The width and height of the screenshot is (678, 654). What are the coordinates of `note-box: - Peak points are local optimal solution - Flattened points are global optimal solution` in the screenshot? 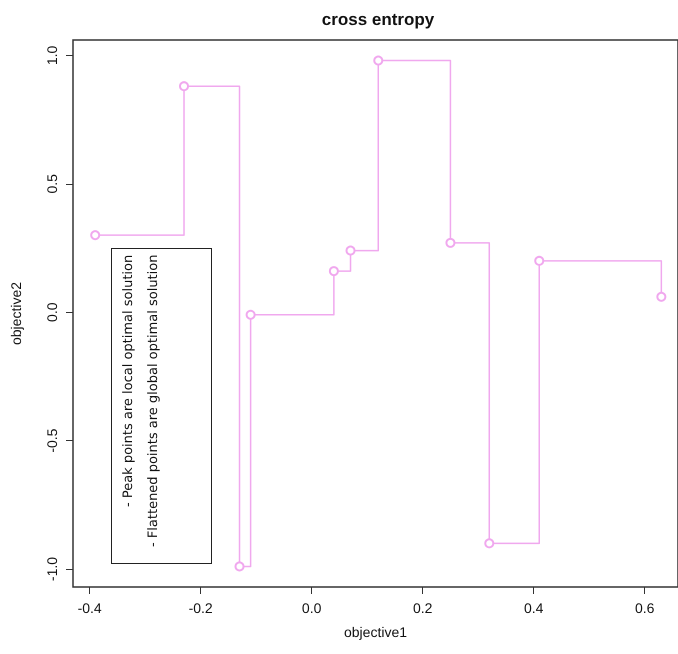 It's located at (161, 406).